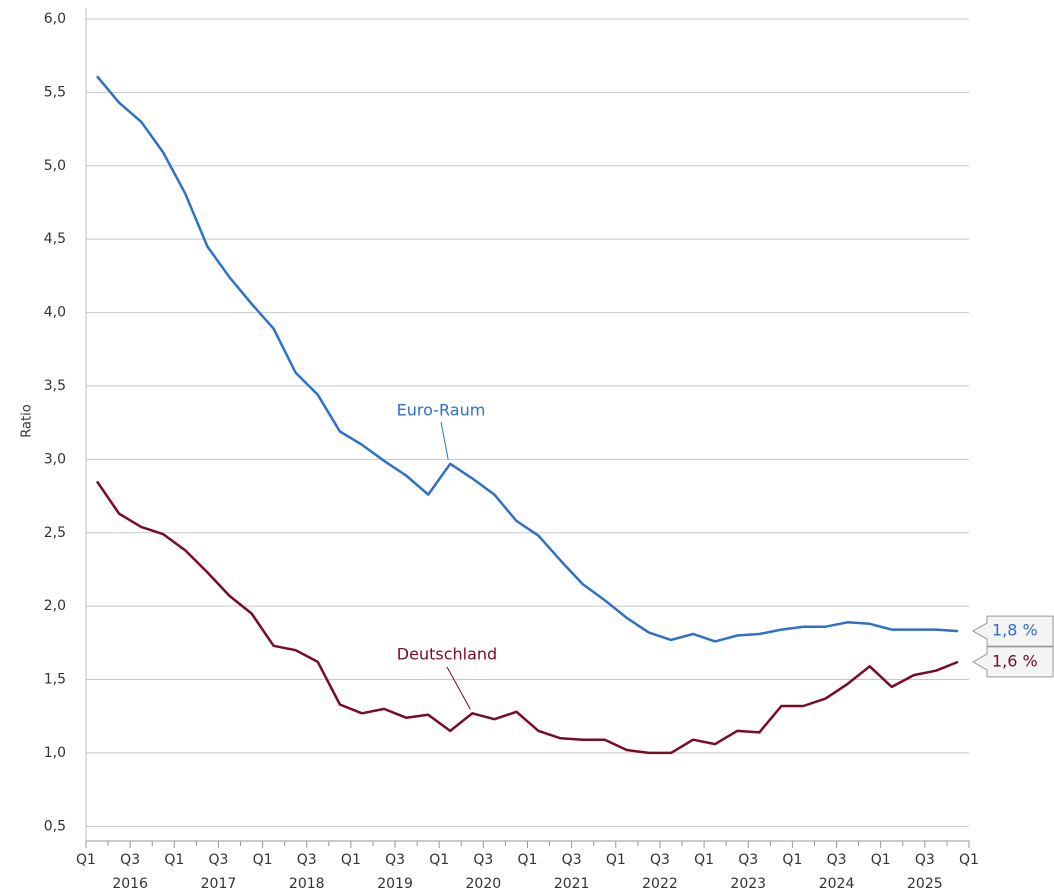 The width and height of the screenshot is (1054, 891). Describe the element at coordinates (395, 883) in the screenshot. I see `year-label: 2019` at that location.